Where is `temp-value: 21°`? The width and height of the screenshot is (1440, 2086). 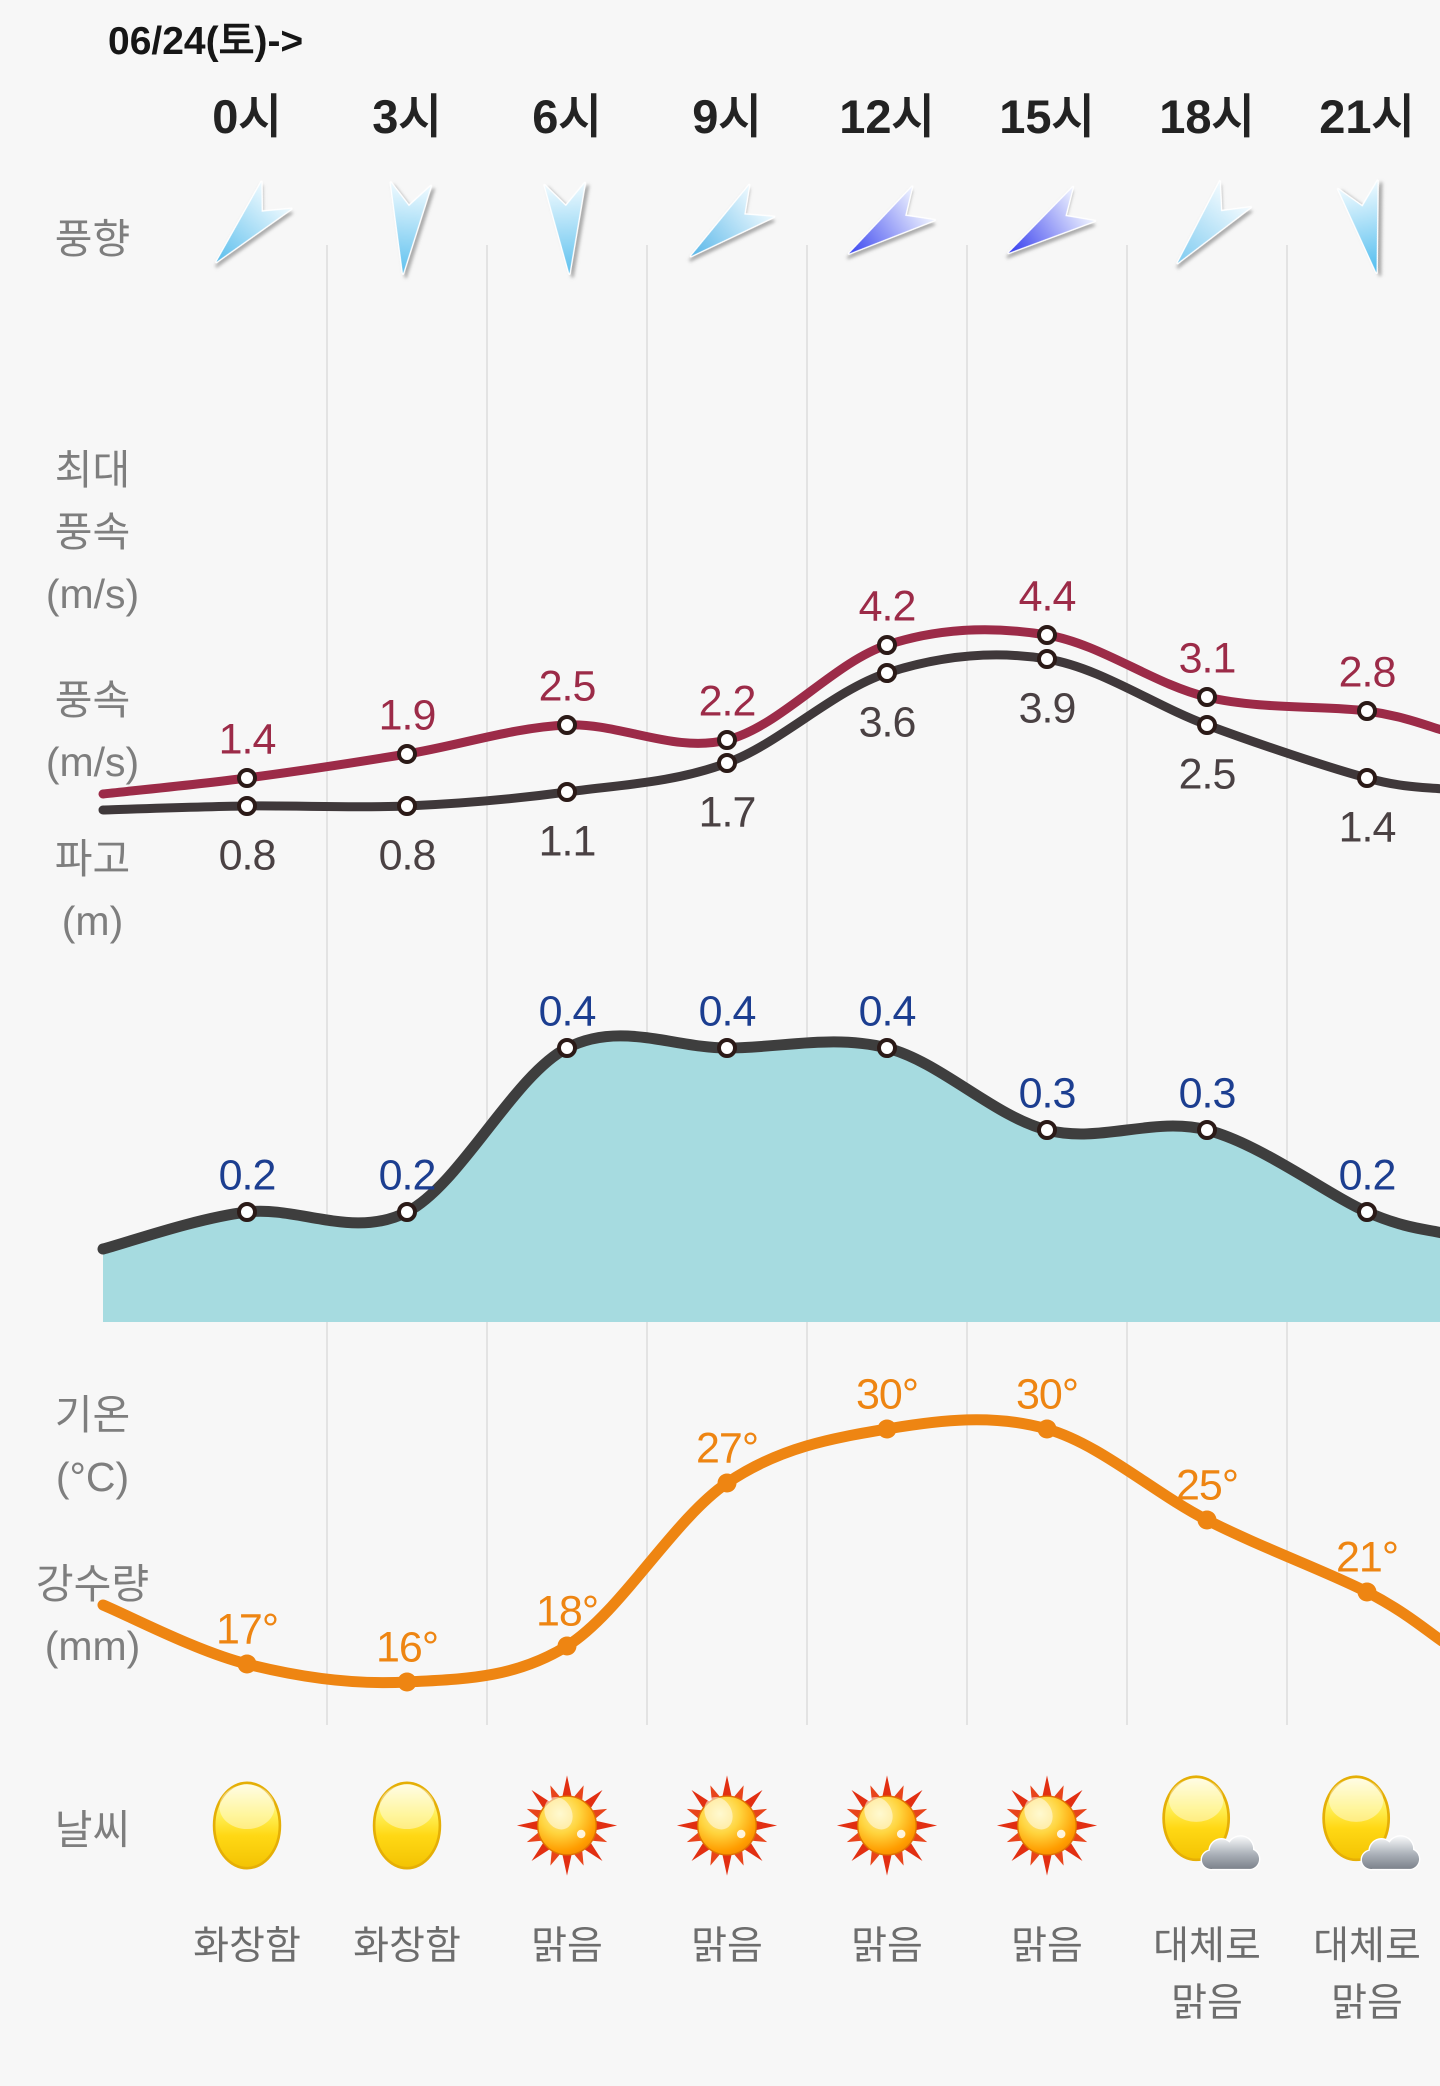 temp-value: 21° is located at coordinates (1367, 1557).